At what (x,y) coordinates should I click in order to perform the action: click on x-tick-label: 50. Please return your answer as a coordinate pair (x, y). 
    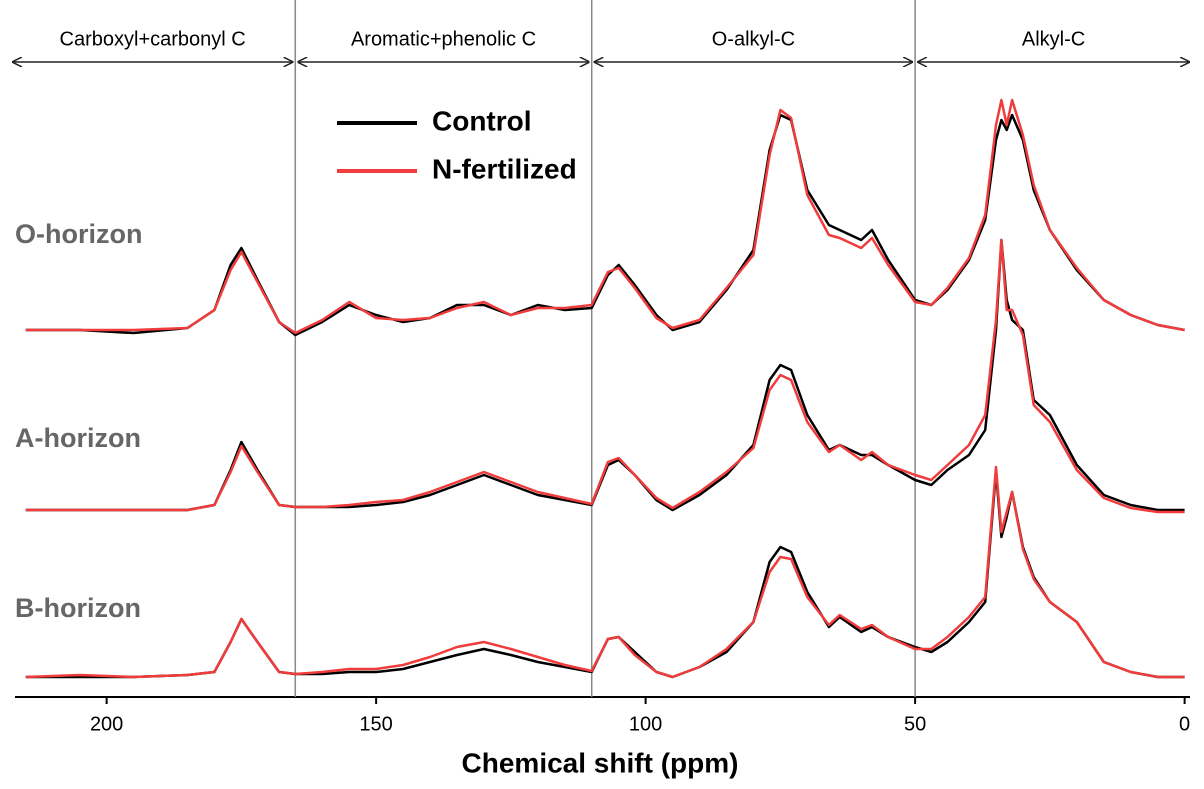
    Looking at the image, I should click on (915, 724).